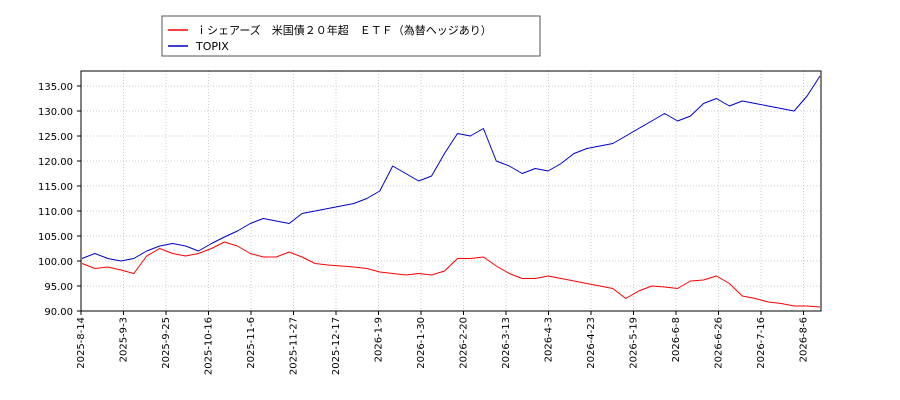 This screenshot has height=400, width=900. What do you see at coordinates (591, 343) in the screenshot?
I see `x-tick-label: 2026-4-23` at bounding box center [591, 343].